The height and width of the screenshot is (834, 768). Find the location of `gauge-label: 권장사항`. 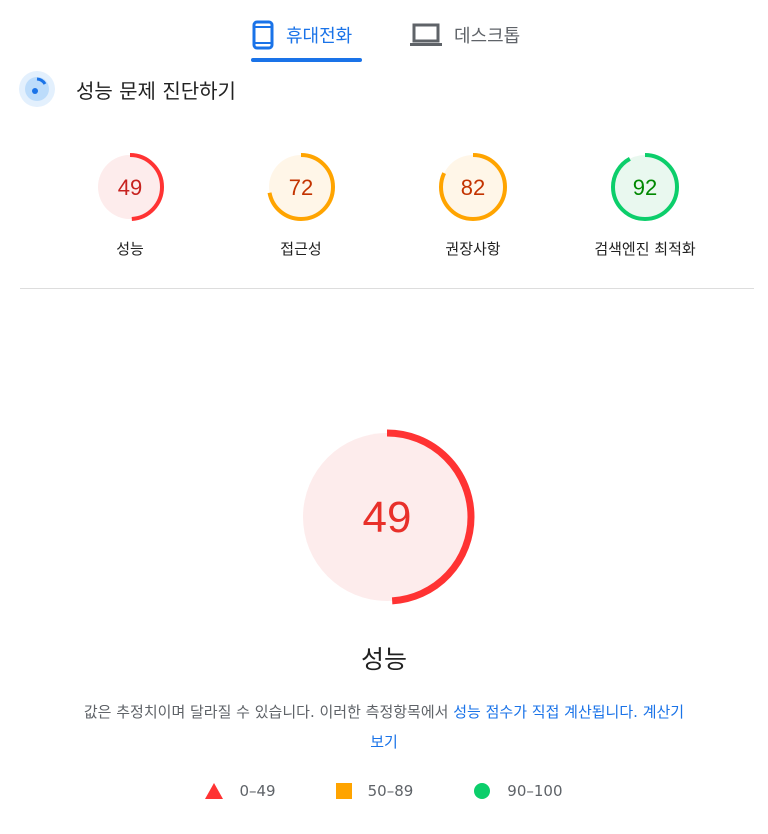

gauge-label: 권장사항 is located at coordinates (473, 249).